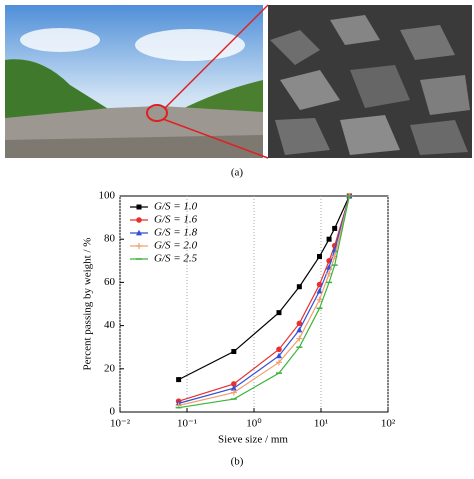 Image resolution: width=474 pixels, height=479 pixels. I want to click on y-tick-label: 40, so click(110, 325).